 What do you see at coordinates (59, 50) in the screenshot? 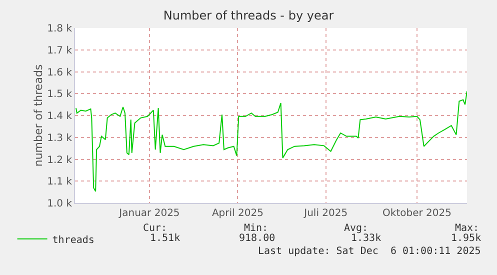
I see `y-tick-label: 1.7 k` at bounding box center [59, 50].